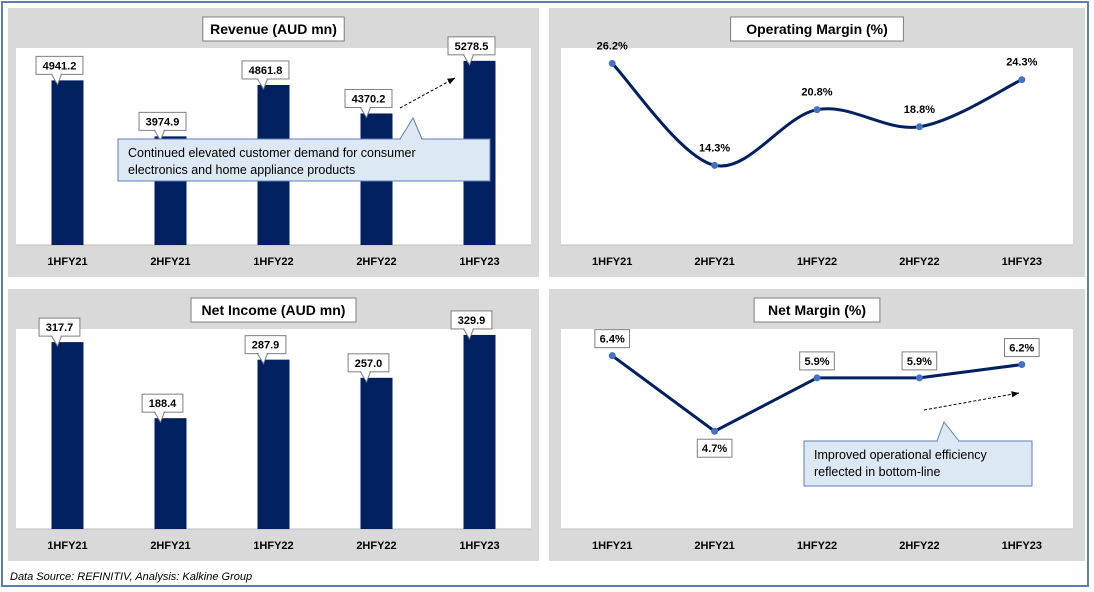 The width and height of the screenshot is (1094, 592). I want to click on net-income-x-tick-0: 1HFY21, so click(67, 546).